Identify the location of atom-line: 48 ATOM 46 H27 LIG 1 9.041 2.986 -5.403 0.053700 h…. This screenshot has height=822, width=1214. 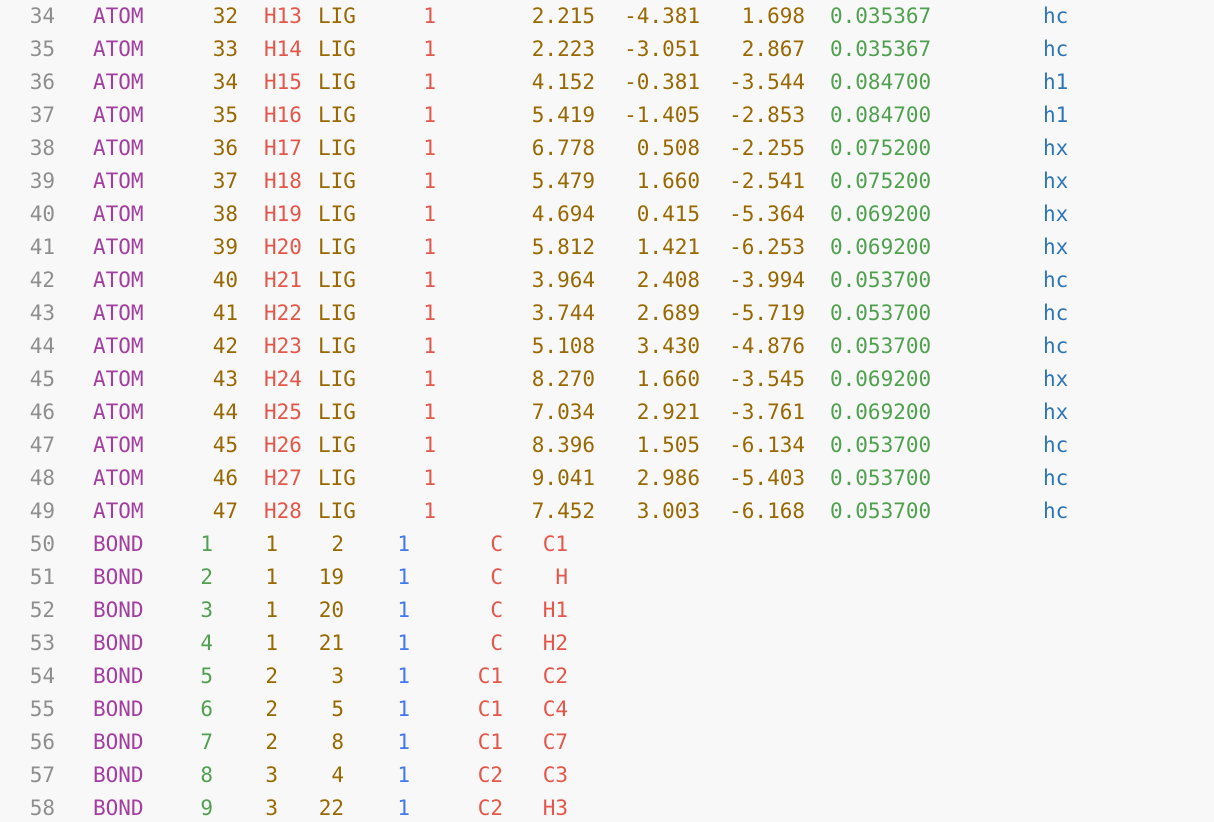
(607, 478).